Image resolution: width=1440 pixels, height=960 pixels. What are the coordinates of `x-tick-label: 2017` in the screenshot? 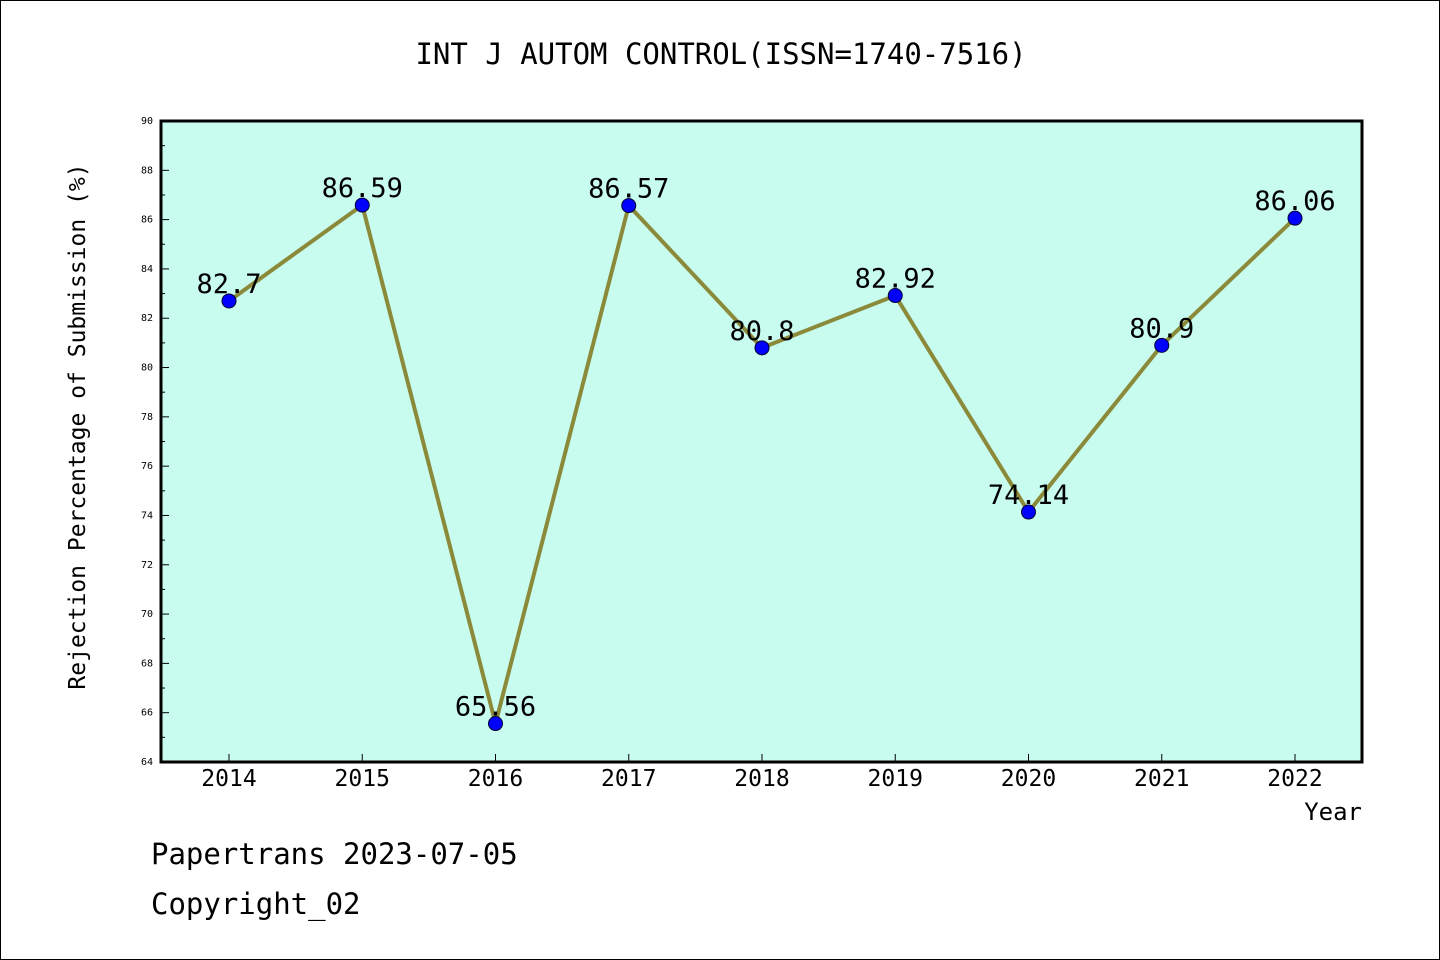 It's located at (628, 779).